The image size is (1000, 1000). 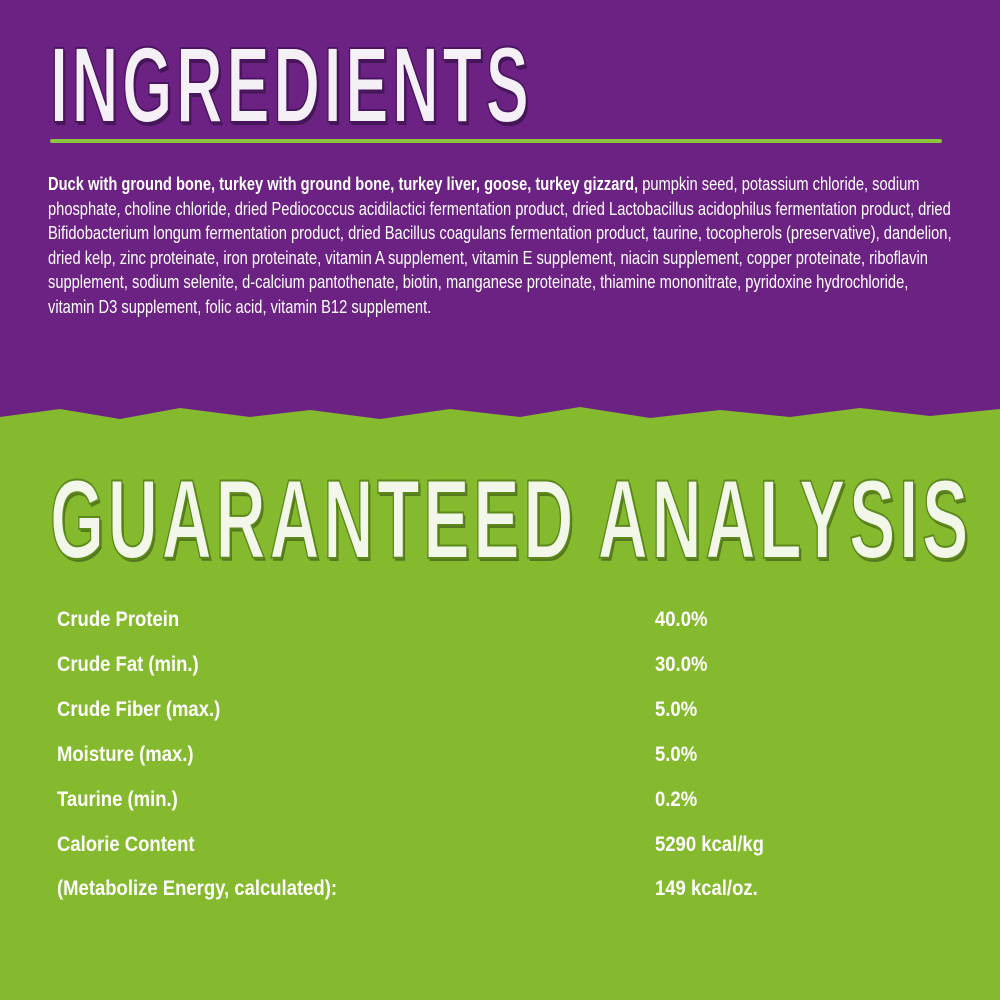 What do you see at coordinates (117, 799) in the screenshot?
I see `analysis-label: Taurine (min.)` at bounding box center [117, 799].